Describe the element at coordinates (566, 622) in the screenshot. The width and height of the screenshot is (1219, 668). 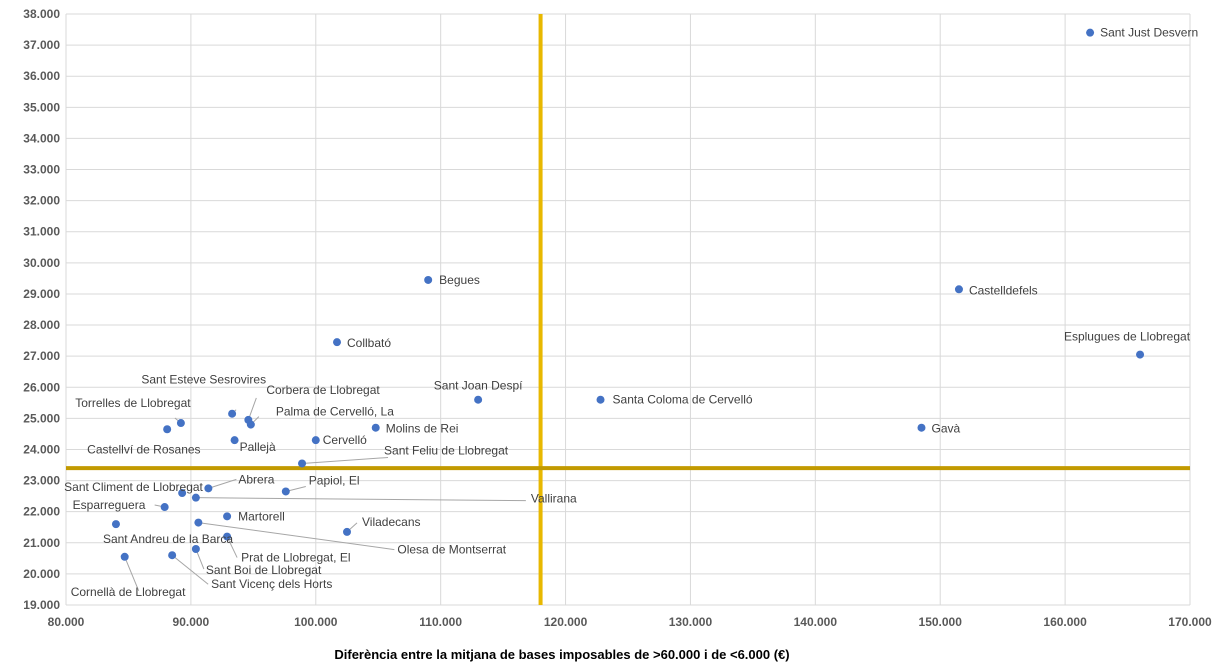
I see `x-tick-label: 120.000` at that location.